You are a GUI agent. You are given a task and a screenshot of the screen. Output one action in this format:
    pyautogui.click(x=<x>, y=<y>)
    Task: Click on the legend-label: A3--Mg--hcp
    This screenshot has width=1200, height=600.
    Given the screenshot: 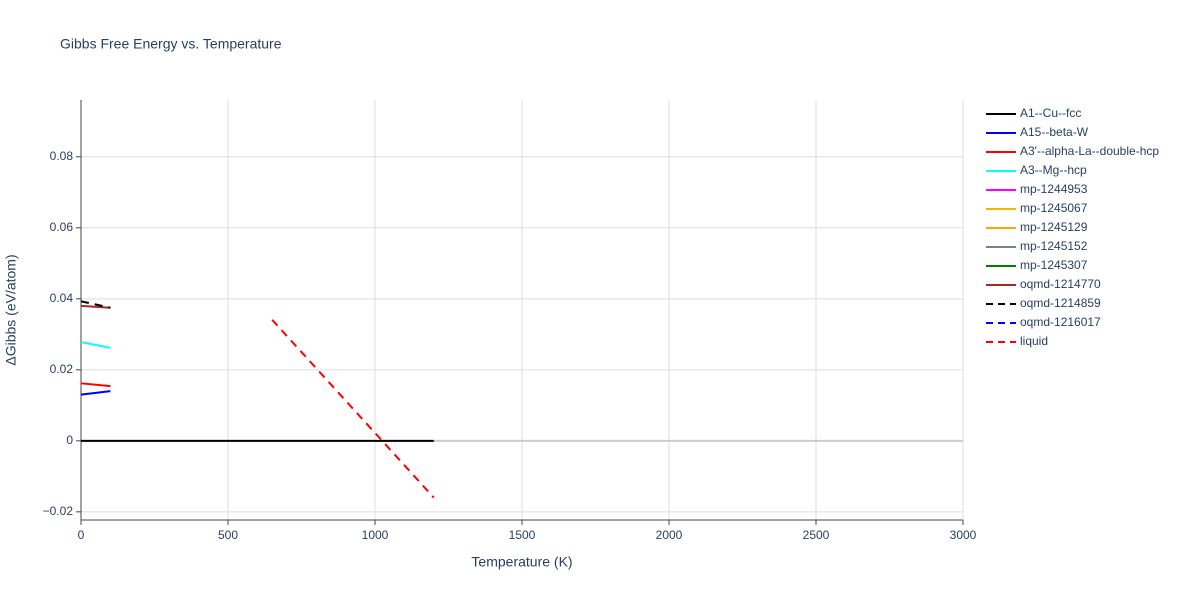 What is the action you would take?
    pyautogui.click(x=1053, y=170)
    